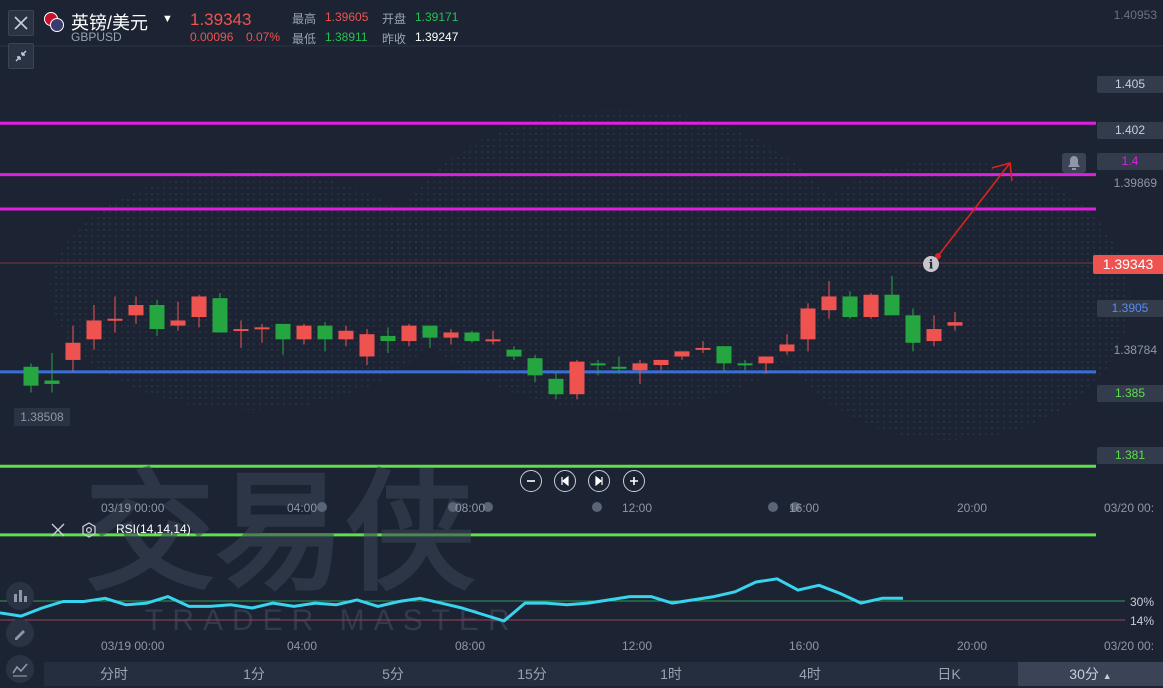  I want to click on rsi-level-30: 30%, so click(1142, 602).